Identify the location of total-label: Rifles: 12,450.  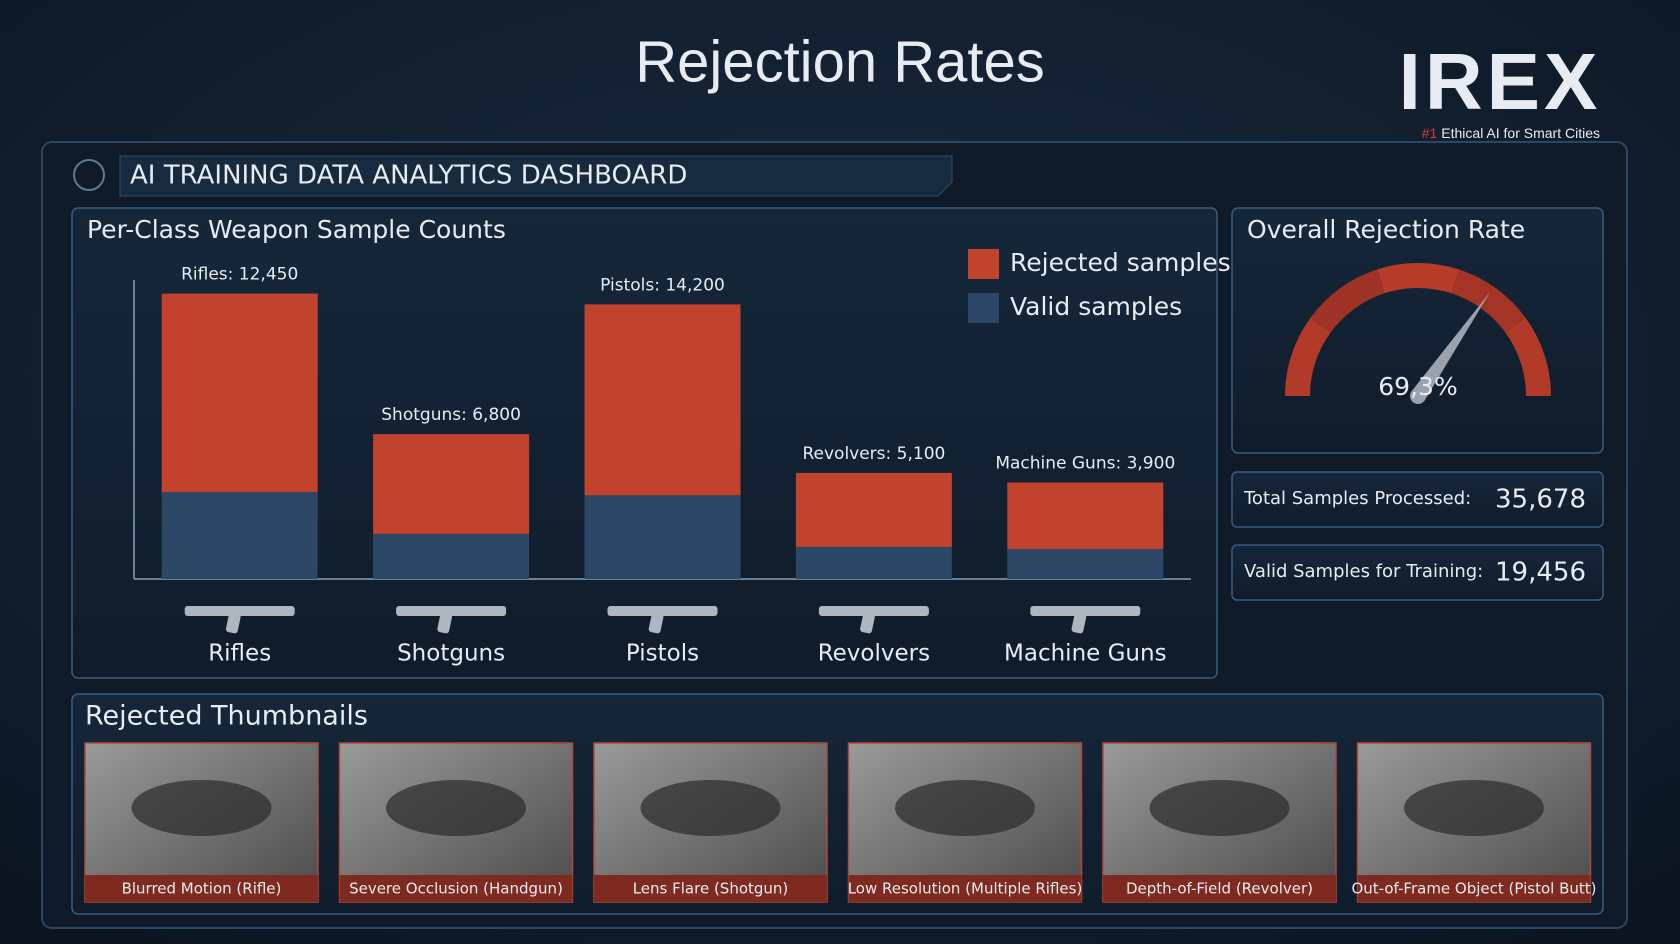
(239, 275).